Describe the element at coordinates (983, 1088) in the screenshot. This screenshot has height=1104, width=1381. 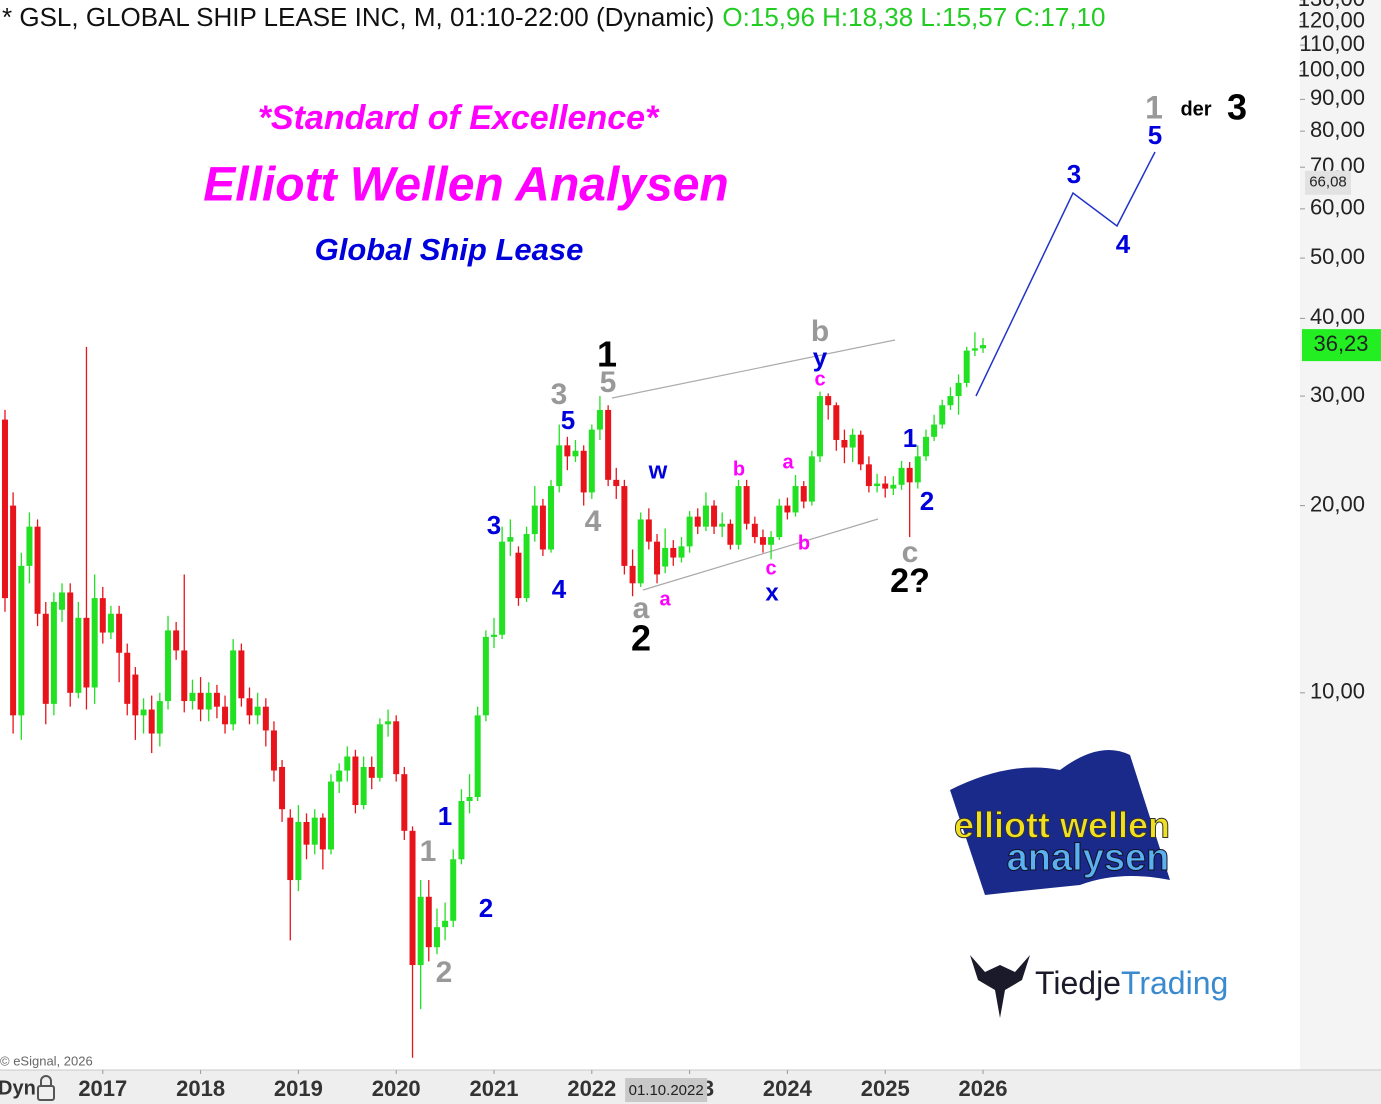
I see `x-tick-label: 2026` at that location.